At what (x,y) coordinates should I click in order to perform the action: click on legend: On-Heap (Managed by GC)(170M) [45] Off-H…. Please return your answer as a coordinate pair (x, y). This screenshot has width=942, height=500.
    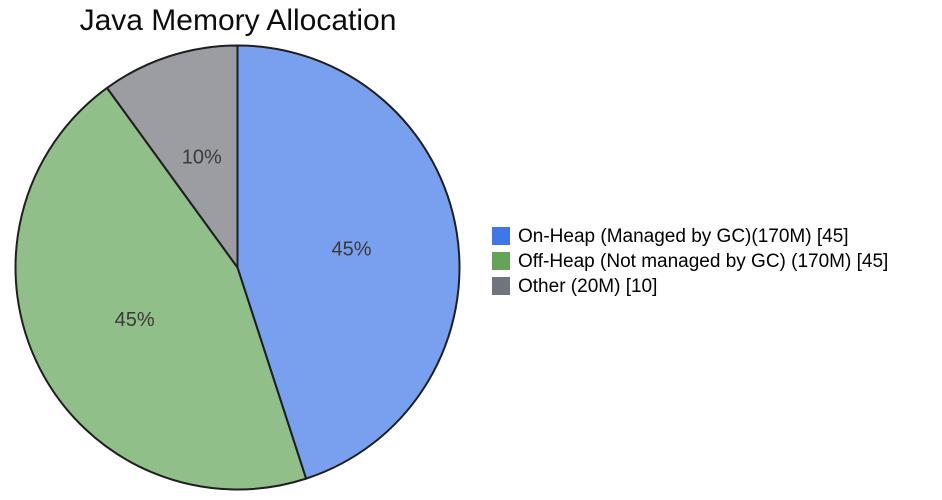
    Looking at the image, I should click on (690, 261).